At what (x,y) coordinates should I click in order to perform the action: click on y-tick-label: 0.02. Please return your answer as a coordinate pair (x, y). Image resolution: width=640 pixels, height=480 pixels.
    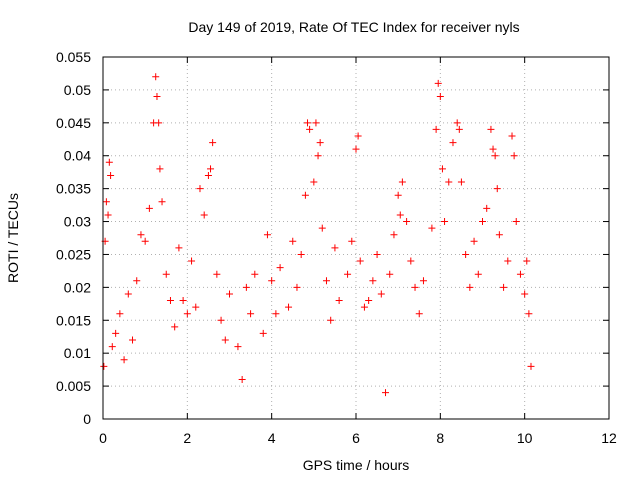
    Looking at the image, I should click on (77, 287).